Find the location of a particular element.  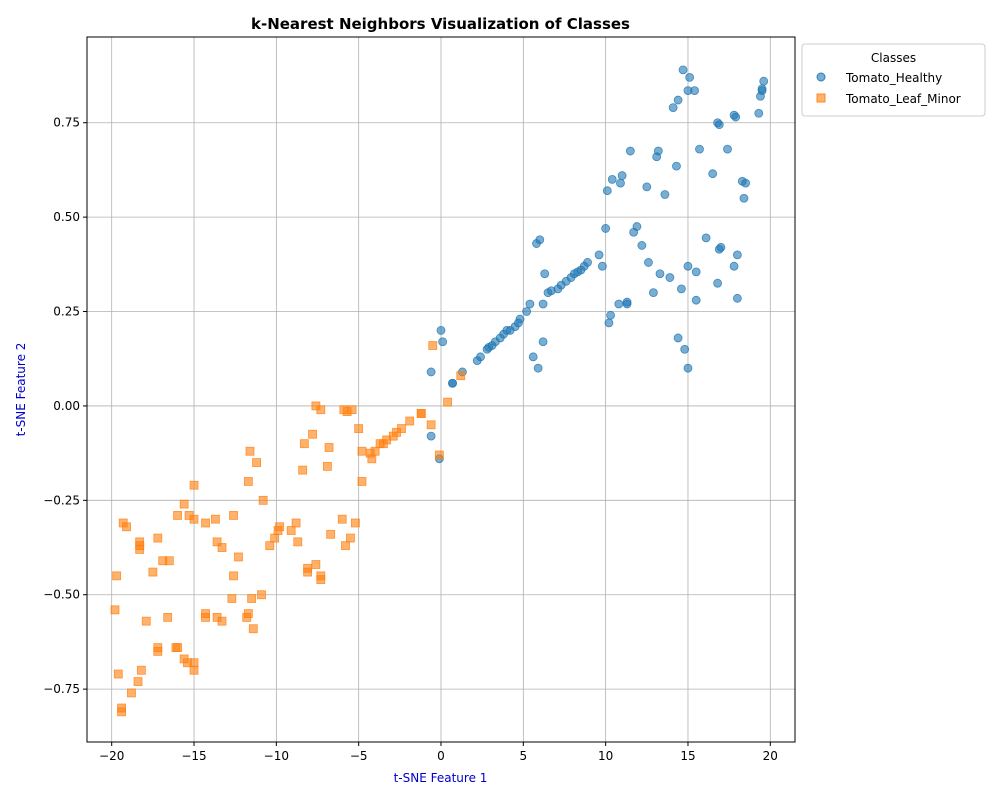

legend-label-tomato-healthy: Tomato_Healthy is located at coordinates (893, 78).